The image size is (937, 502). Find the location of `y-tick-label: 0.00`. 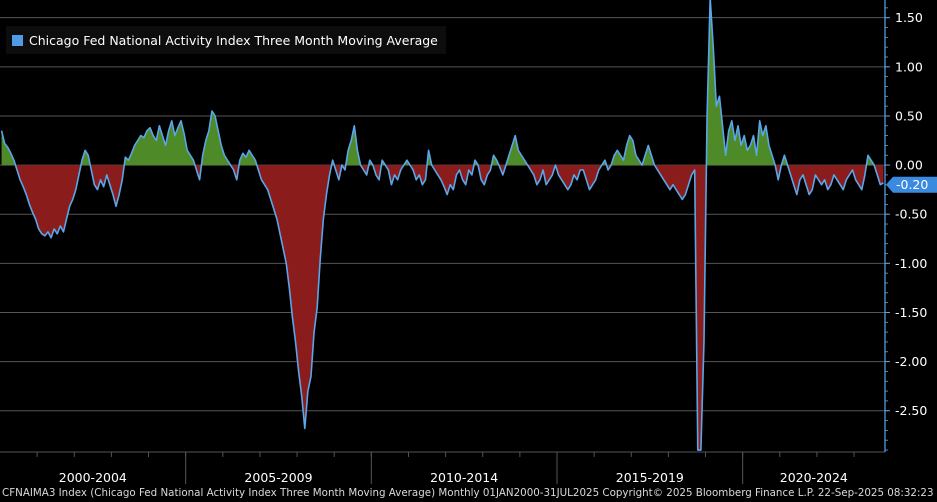

y-tick-label: 0.00 is located at coordinates (909, 165).